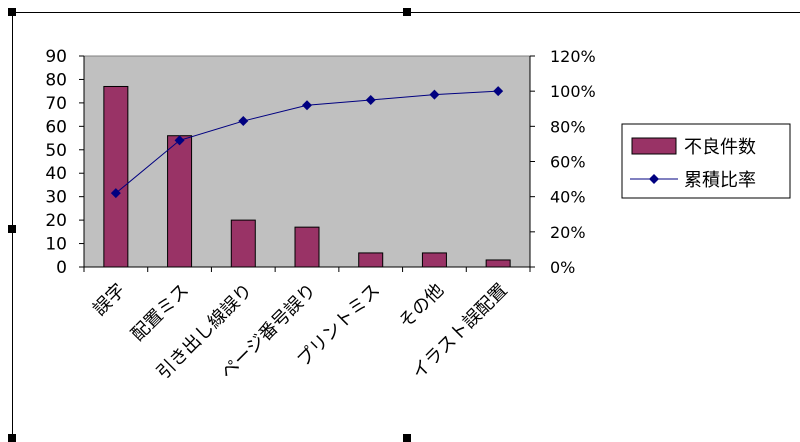  What do you see at coordinates (421, 306) in the screenshot?
I see `category-label: その他` at bounding box center [421, 306].